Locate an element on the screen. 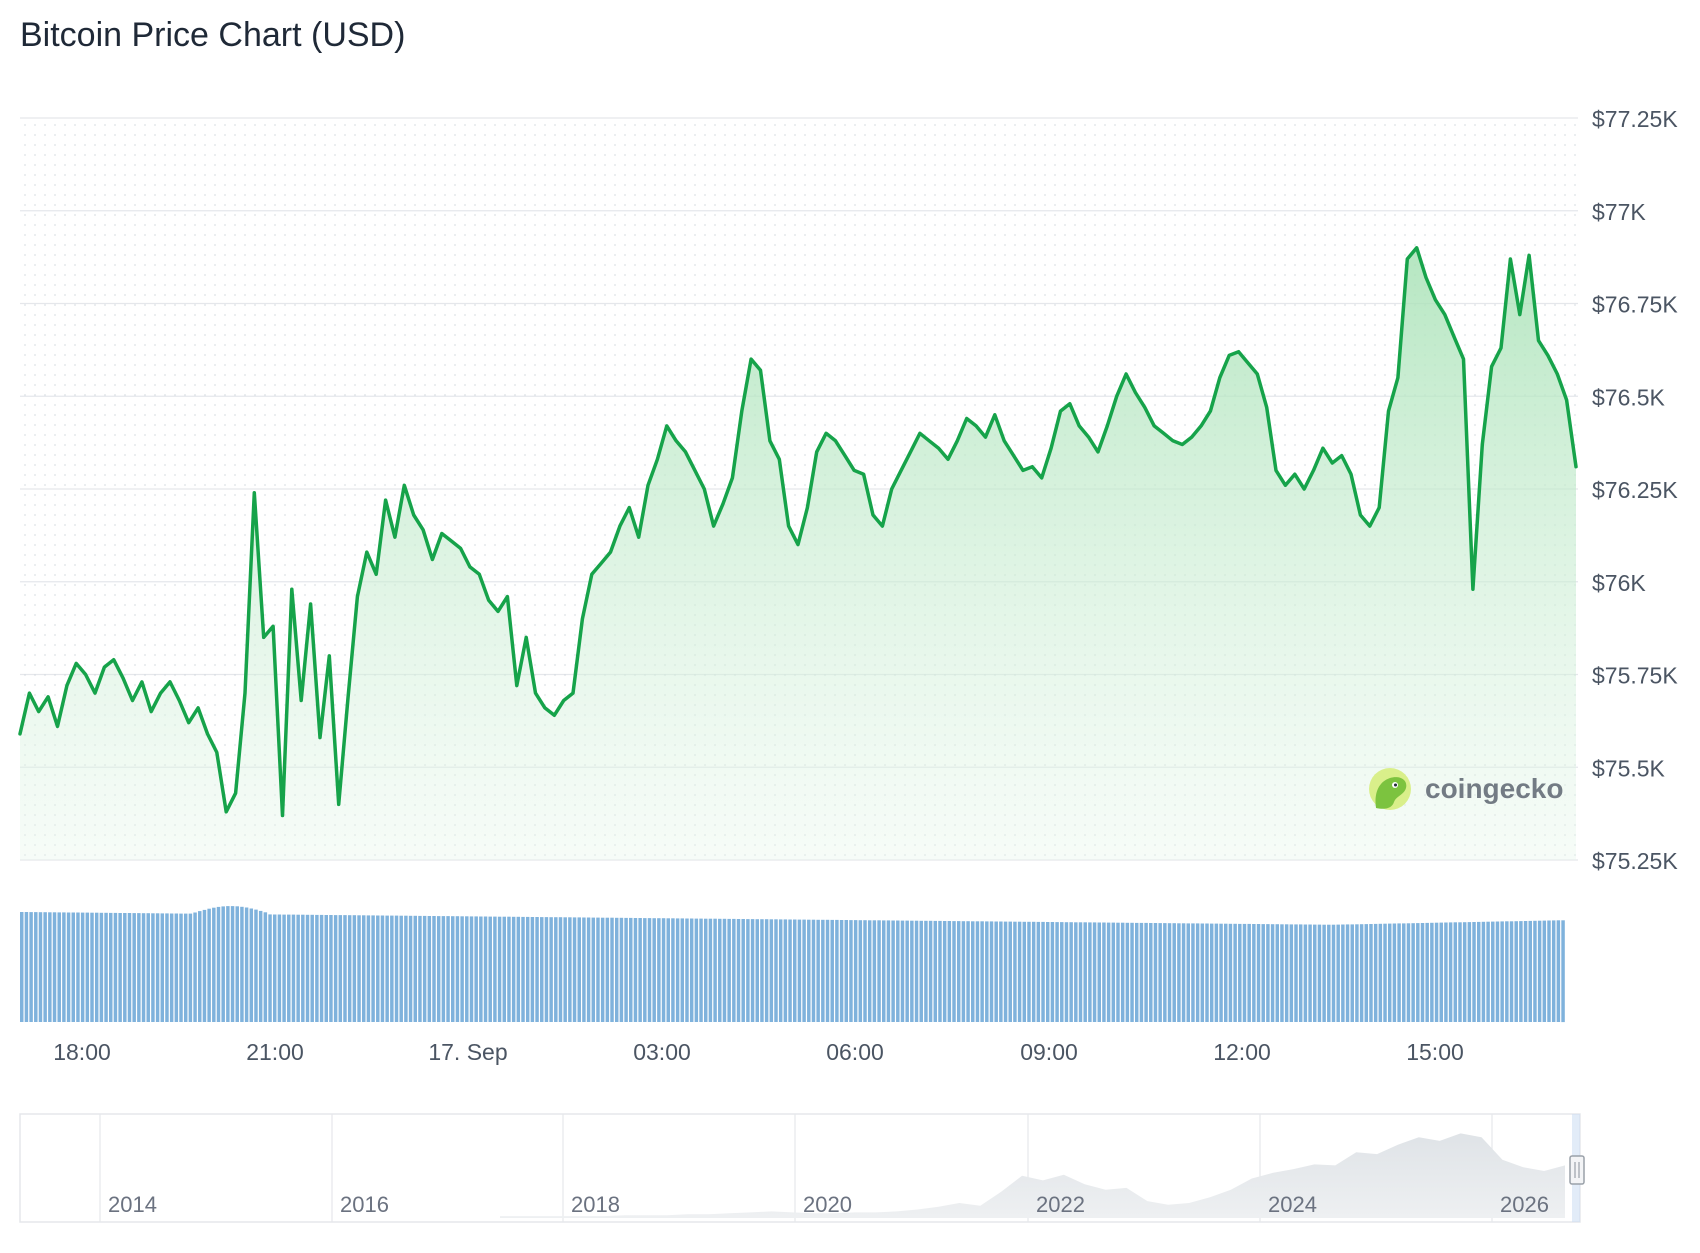 The image size is (1700, 1253). navigator-handle is located at coordinates (1577, 1170).